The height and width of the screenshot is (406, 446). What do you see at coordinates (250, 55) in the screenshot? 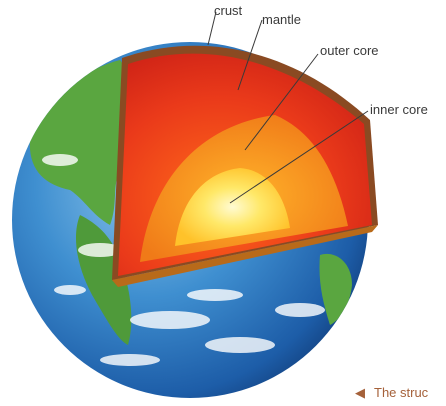
I see `mantle-leader` at bounding box center [250, 55].